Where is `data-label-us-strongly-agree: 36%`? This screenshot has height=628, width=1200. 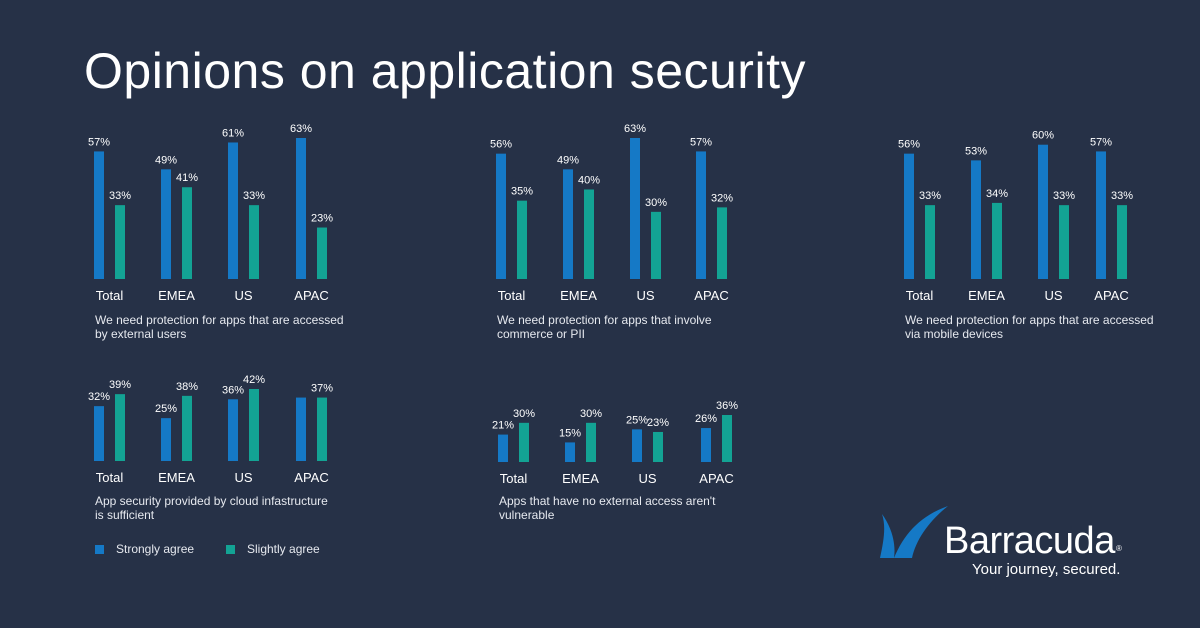
data-label-us-strongly-agree: 36% is located at coordinates (233, 390).